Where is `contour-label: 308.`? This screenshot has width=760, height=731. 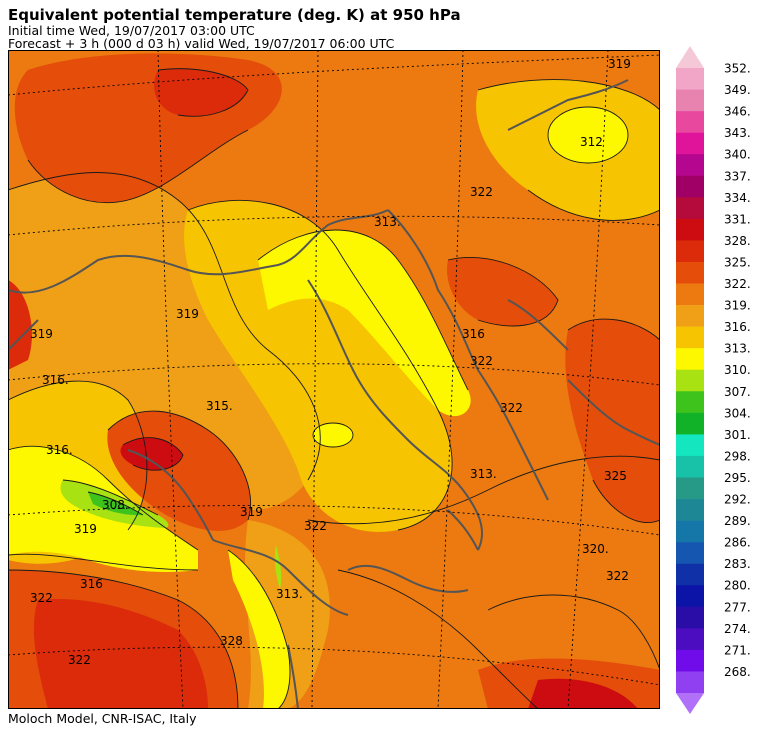
contour-label: 308. is located at coordinates (115, 505).